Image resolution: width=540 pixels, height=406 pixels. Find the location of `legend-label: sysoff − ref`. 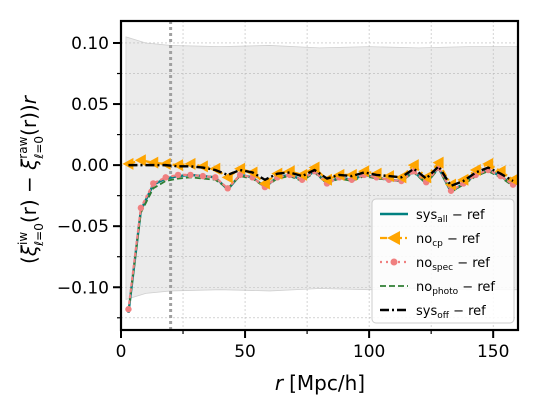

legend-label: sysoff − ref is located at coordinates (451, 312).